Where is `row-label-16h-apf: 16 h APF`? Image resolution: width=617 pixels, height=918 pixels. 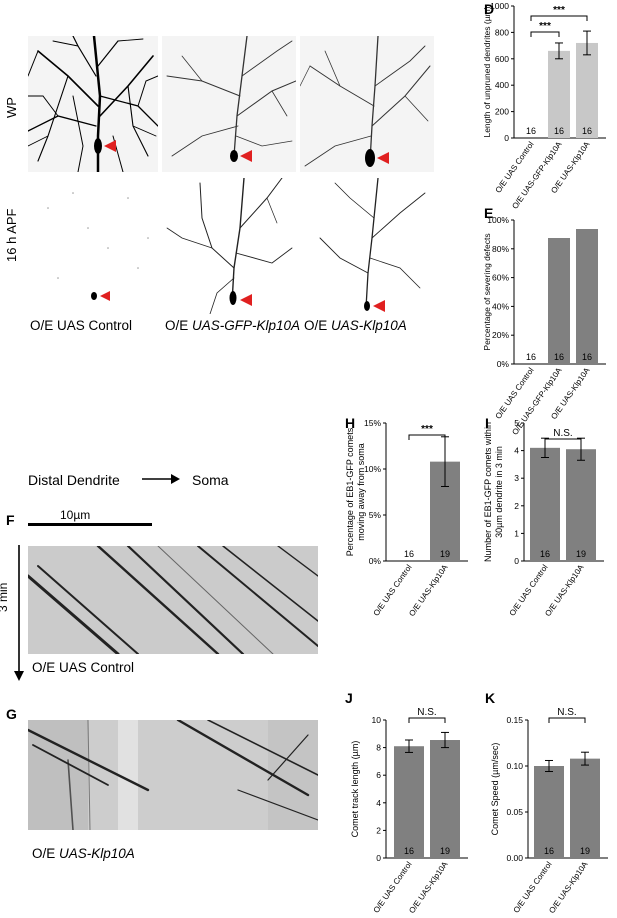
row-label-16h-apf: 16 h APF is located at coordinates (11, 235).